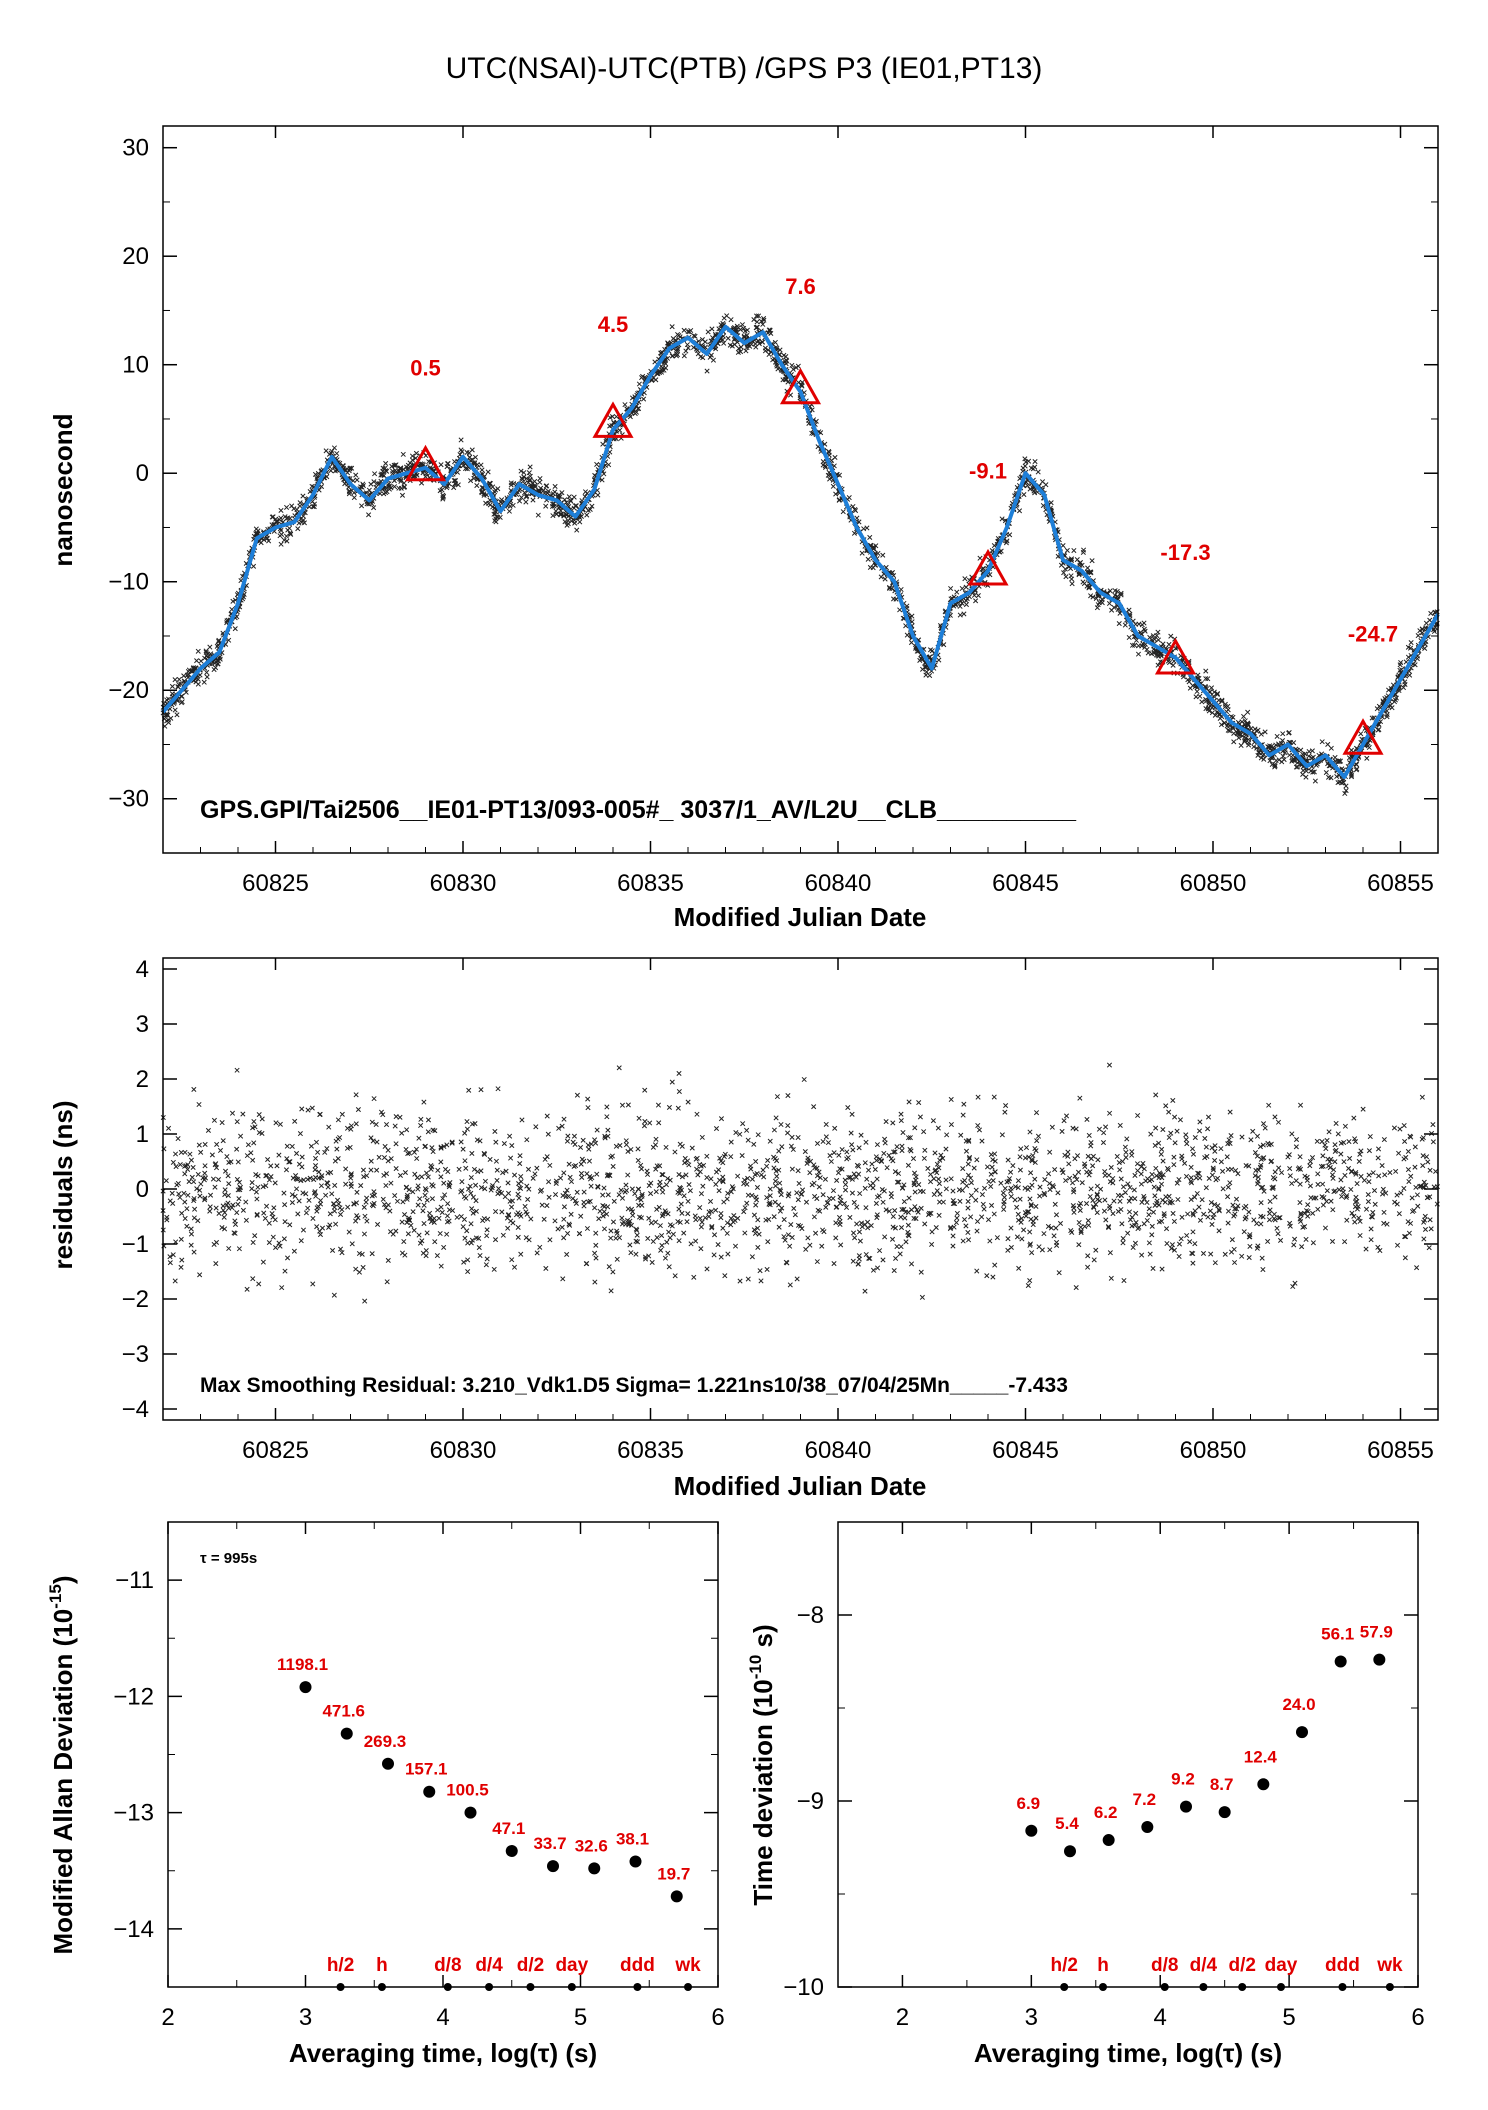  What do you see at coordinates (442, 2017) in the screenshot?
I see `x-tick-label: 4` at bounding box center [442, 2017].